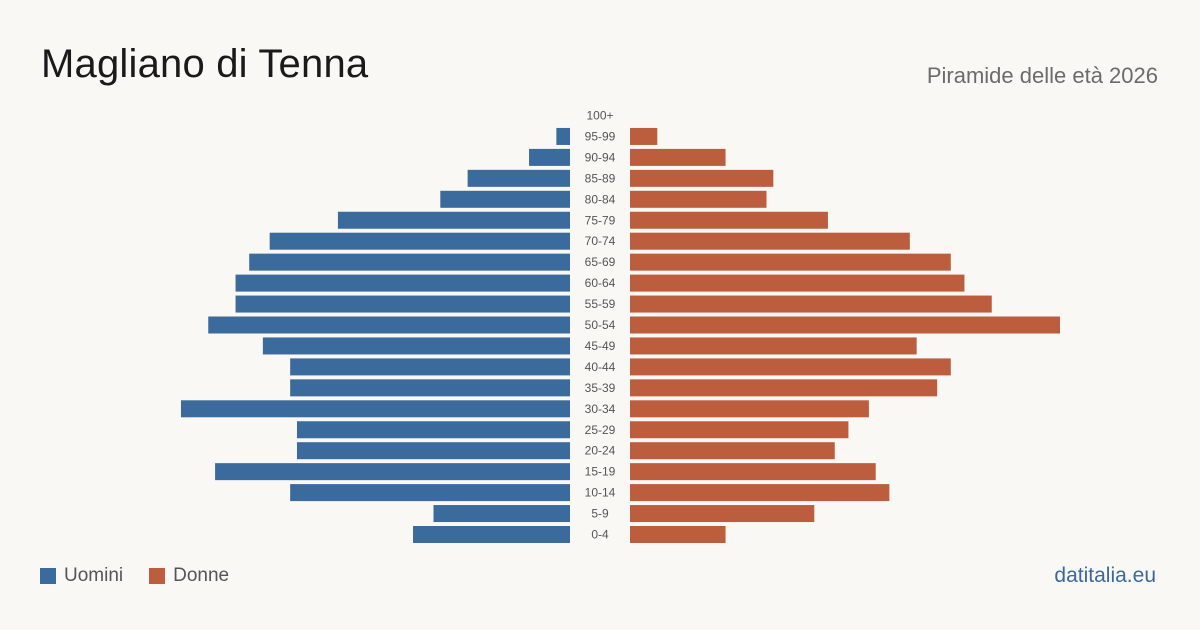  I want to click on age-label-75-79: 75-79, so click(600, 220).